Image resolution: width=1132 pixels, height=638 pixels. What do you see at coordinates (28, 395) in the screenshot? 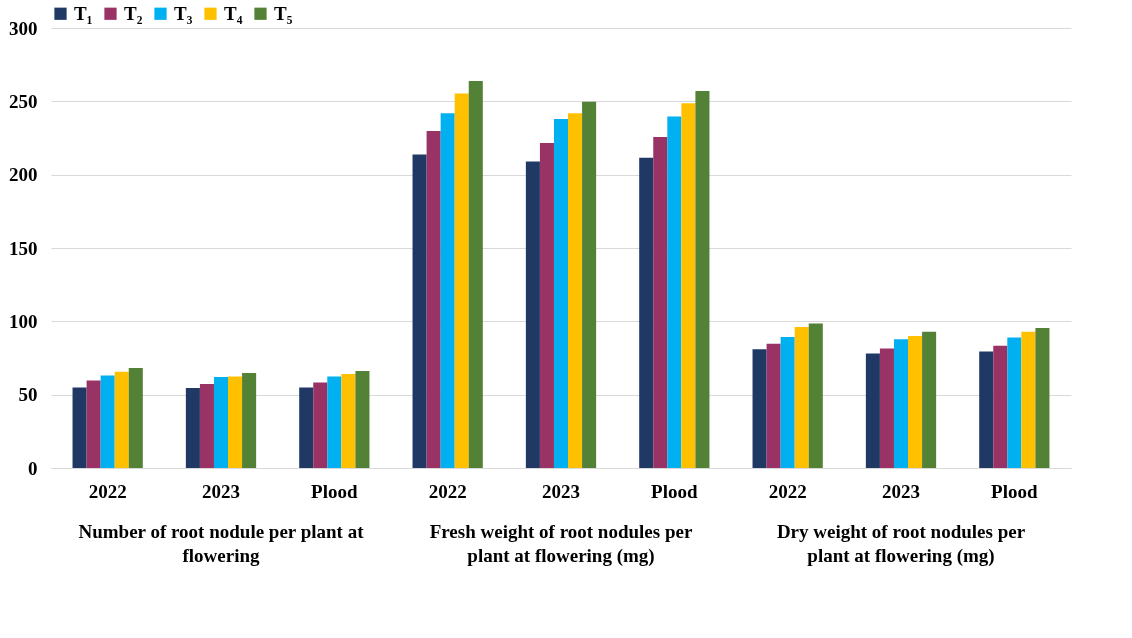
I see `y-tick-label: 50` at bounding box center [28, 395].